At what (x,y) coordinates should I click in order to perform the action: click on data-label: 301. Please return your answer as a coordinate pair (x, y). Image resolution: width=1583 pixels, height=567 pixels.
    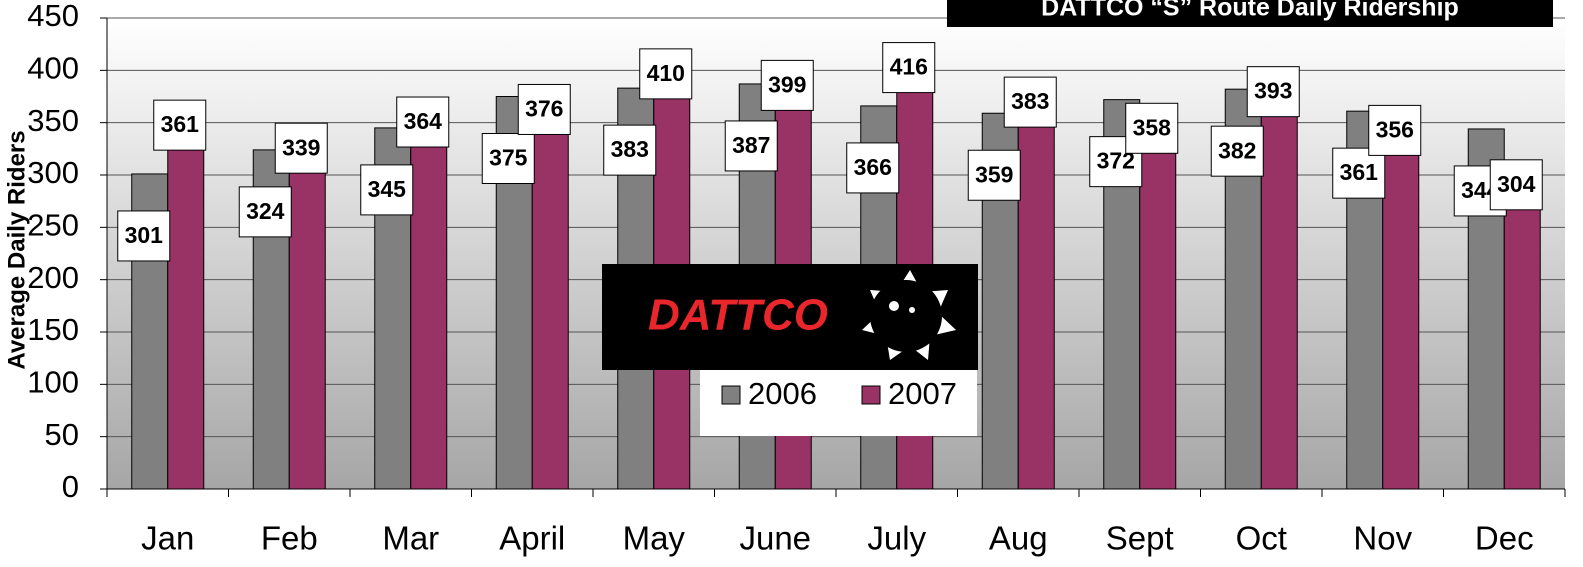
    Looking at the image, I should click on (144, 235).